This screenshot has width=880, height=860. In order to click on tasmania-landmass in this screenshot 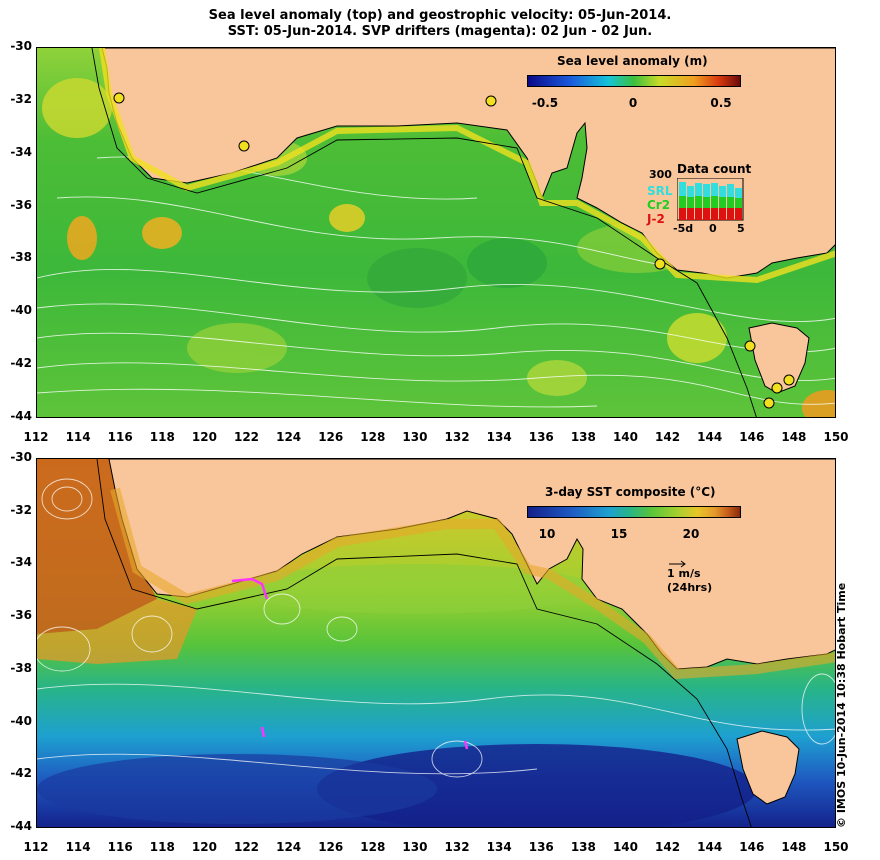, I will do `click(779, 358)`.